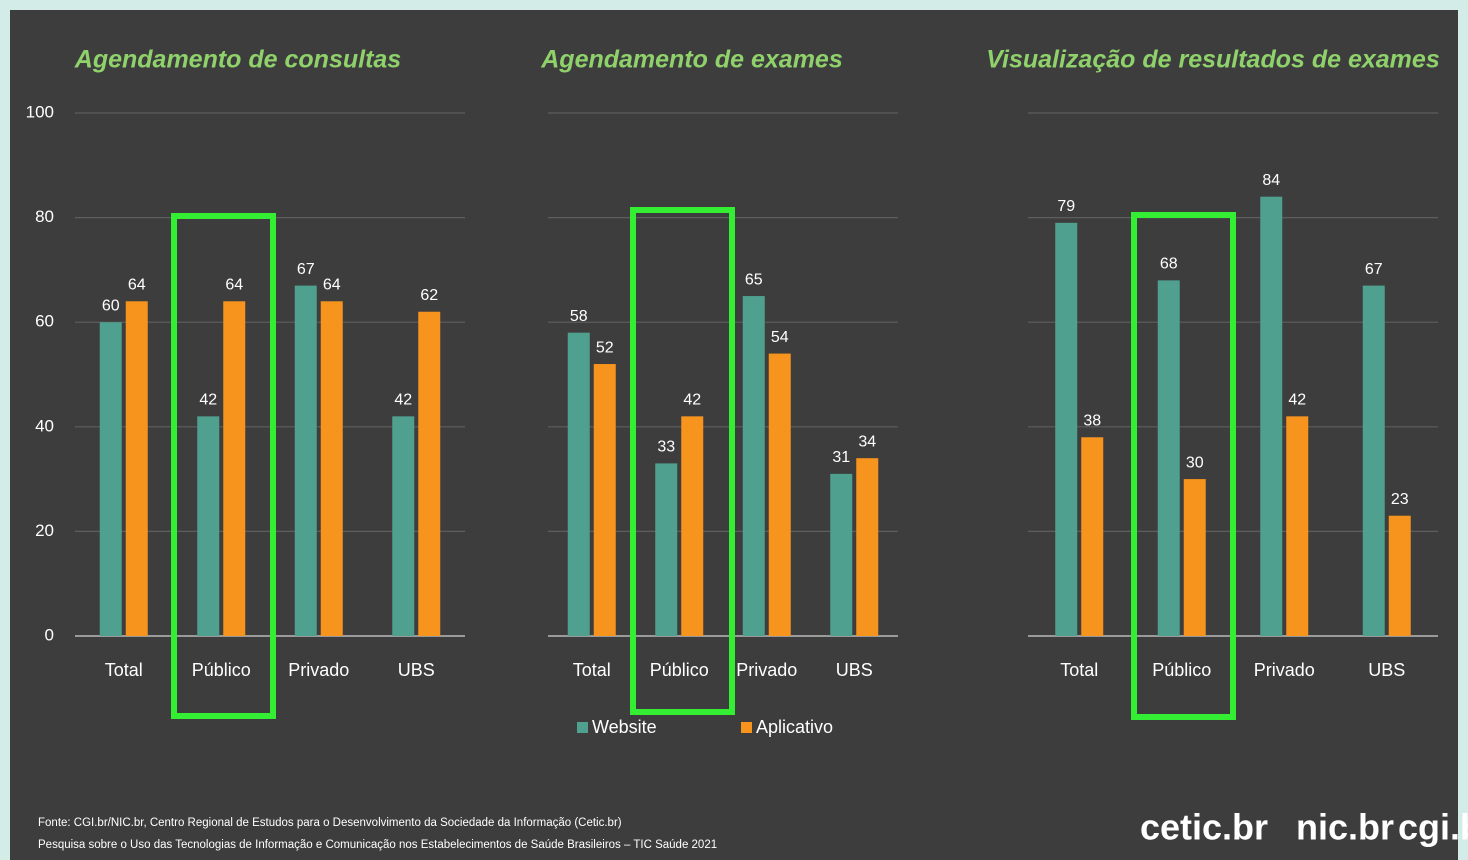 The width and height of the screenshot is (1468, 860). What do you see at coordinates (624, 727) in the screenshot?
I see `legend-label: Website` at bounding box center [624, 727].